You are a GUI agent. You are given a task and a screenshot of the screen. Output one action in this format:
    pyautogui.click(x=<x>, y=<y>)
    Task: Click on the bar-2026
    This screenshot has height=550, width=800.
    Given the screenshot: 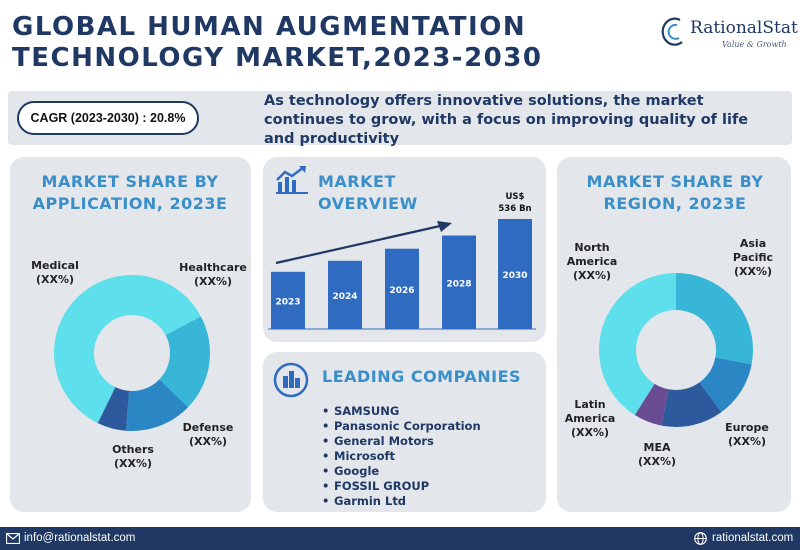 What is the action you would take?
    pyautogui.click(x=402, y=288)
    